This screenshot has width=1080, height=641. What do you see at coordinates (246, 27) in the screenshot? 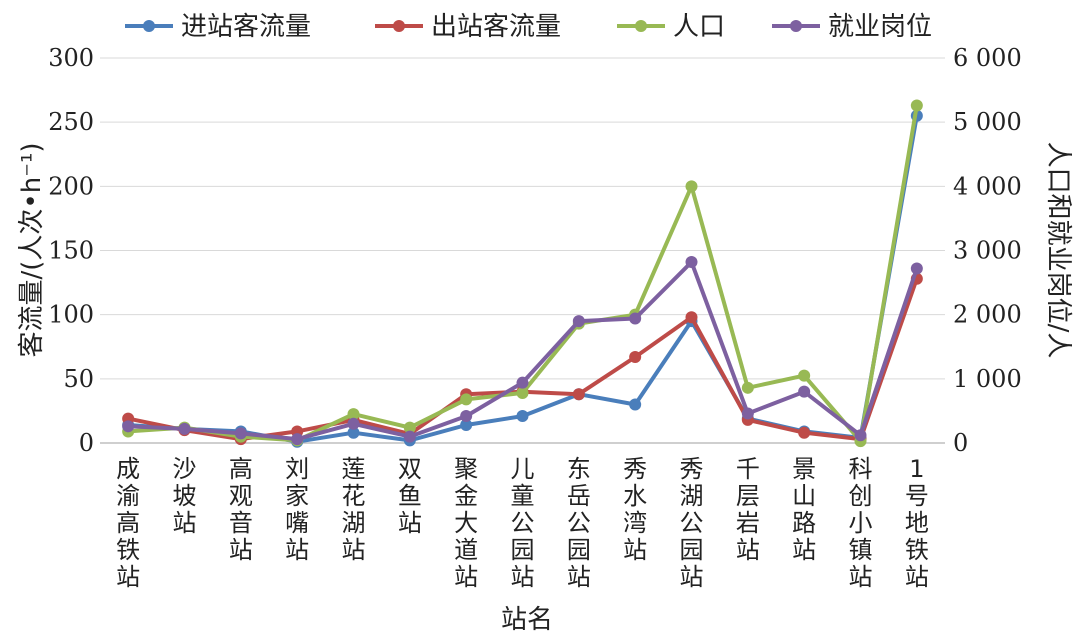
I see `legend-label: 进站客流量` at bounding box center [246, 27].